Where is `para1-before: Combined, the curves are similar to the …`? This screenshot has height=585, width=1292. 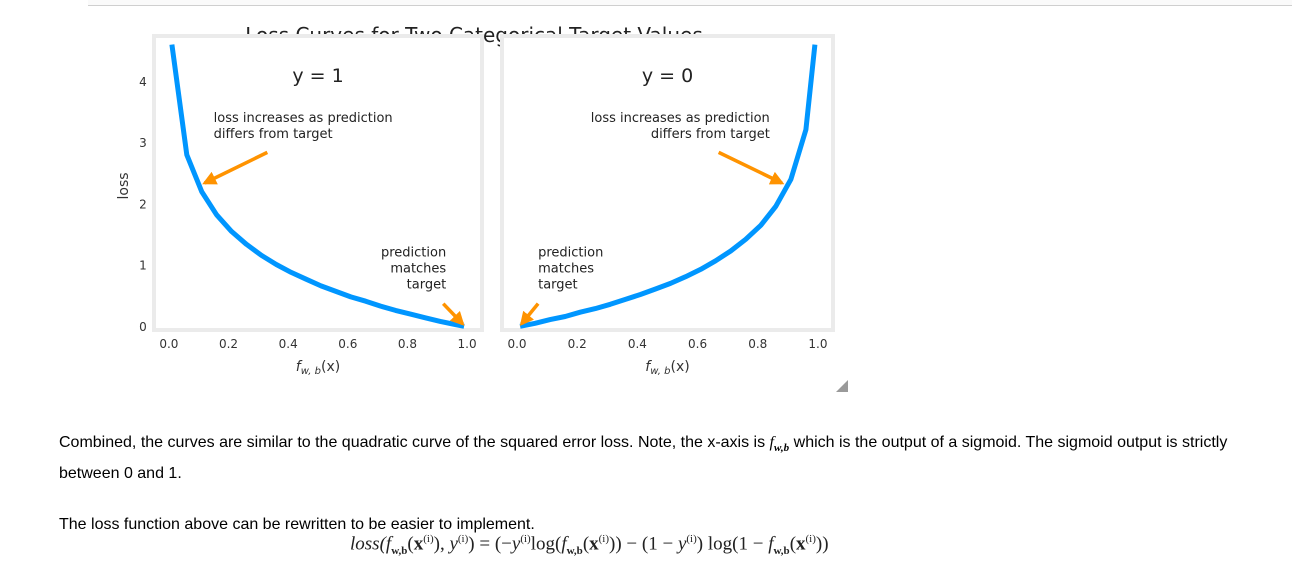
para1-before: Combined, the curves are similar to the … is located at coordinates (414, 442).